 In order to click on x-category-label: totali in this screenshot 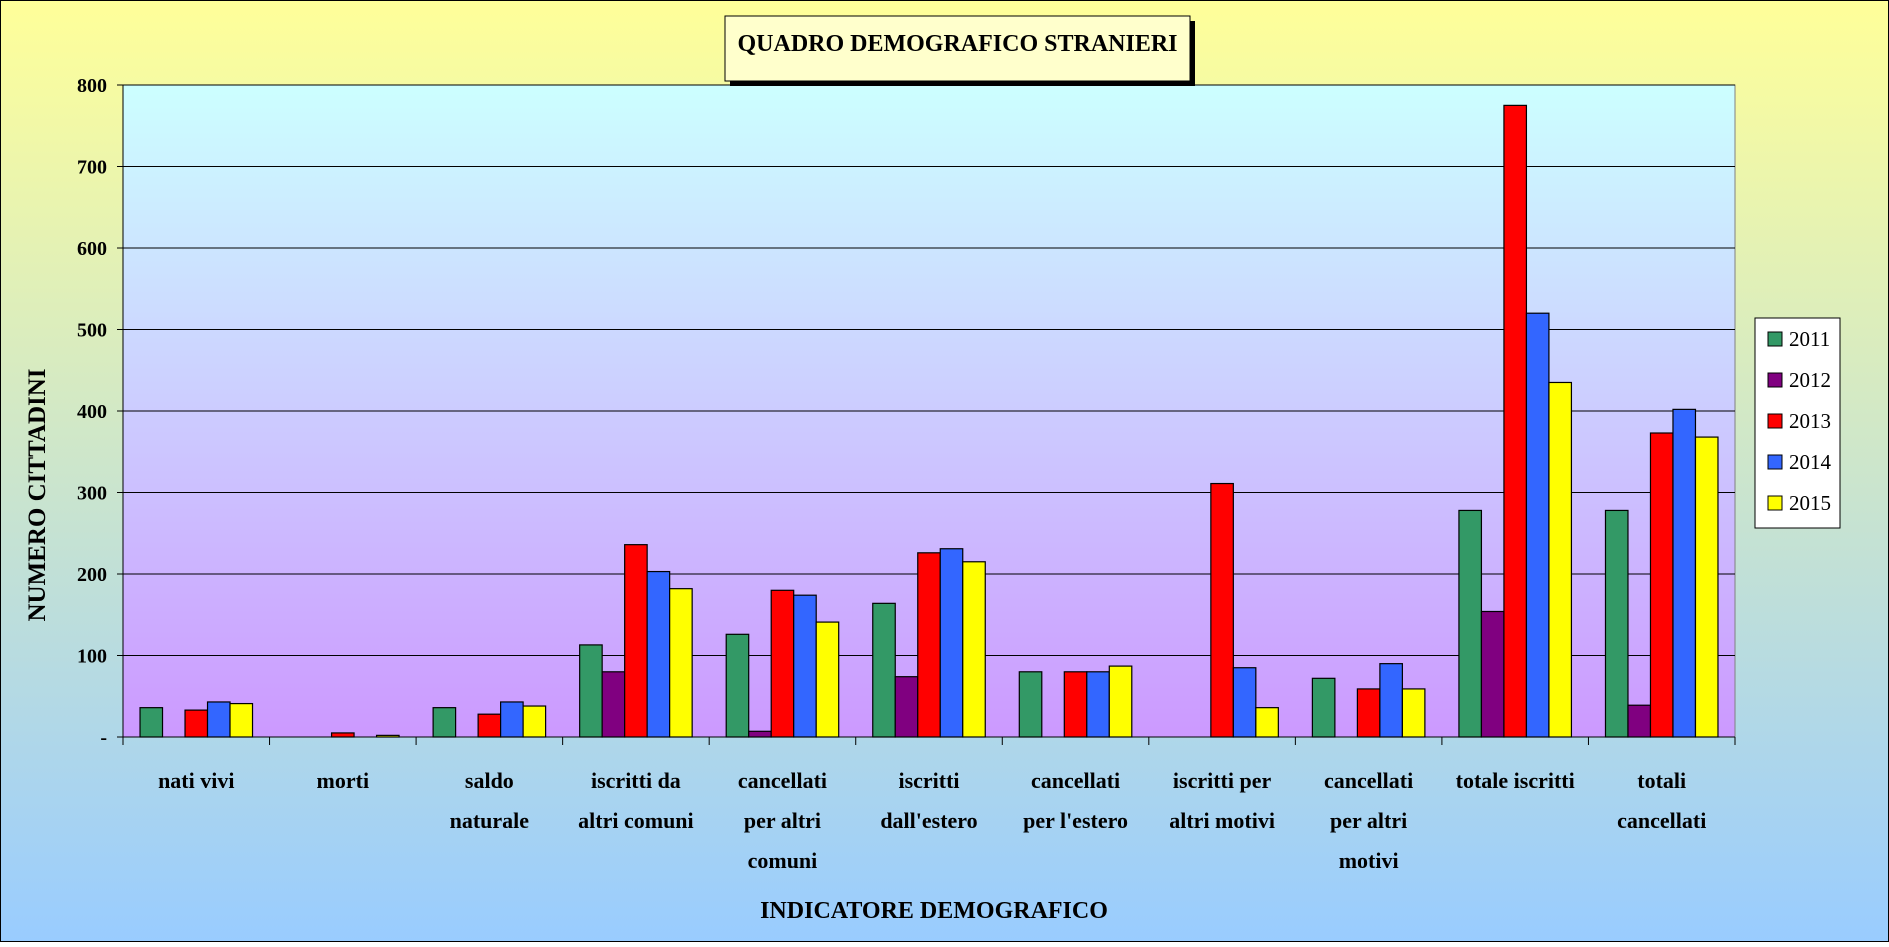, I will do `click(1661, 780)`.